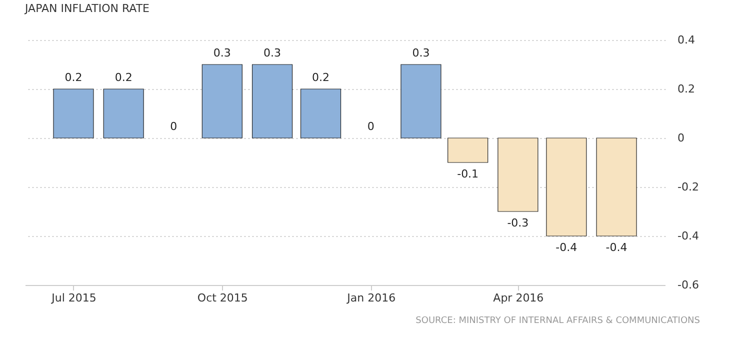  What do you see at coordinates (688, 187) in the screenshot?
I see `y-tick-label: -0.2` at bounding box center [688, 187].